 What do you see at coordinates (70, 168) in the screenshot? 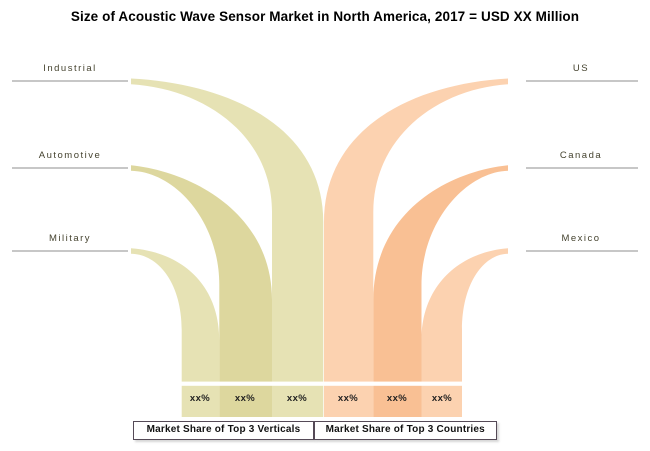
I see `line-automotive` at bounding box center [70, 168].